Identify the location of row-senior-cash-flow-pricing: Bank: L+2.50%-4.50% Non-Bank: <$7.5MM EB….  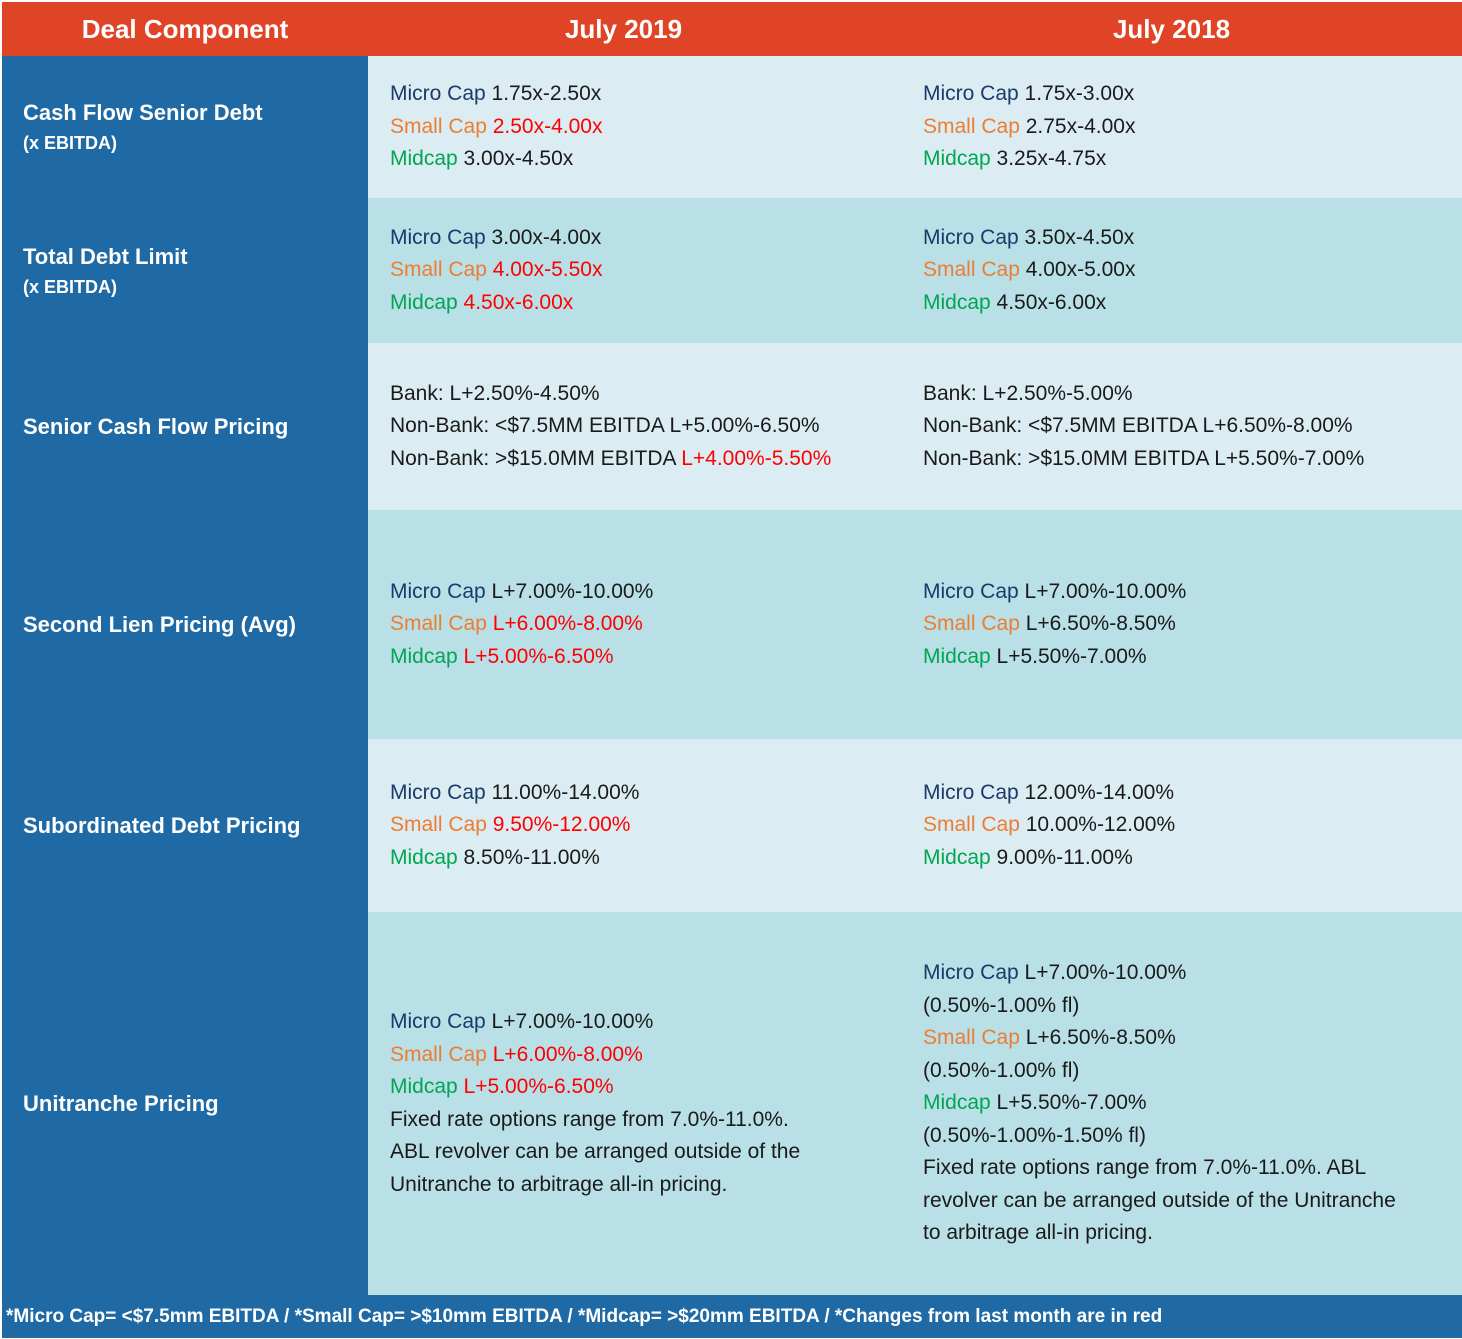
(915, 426).